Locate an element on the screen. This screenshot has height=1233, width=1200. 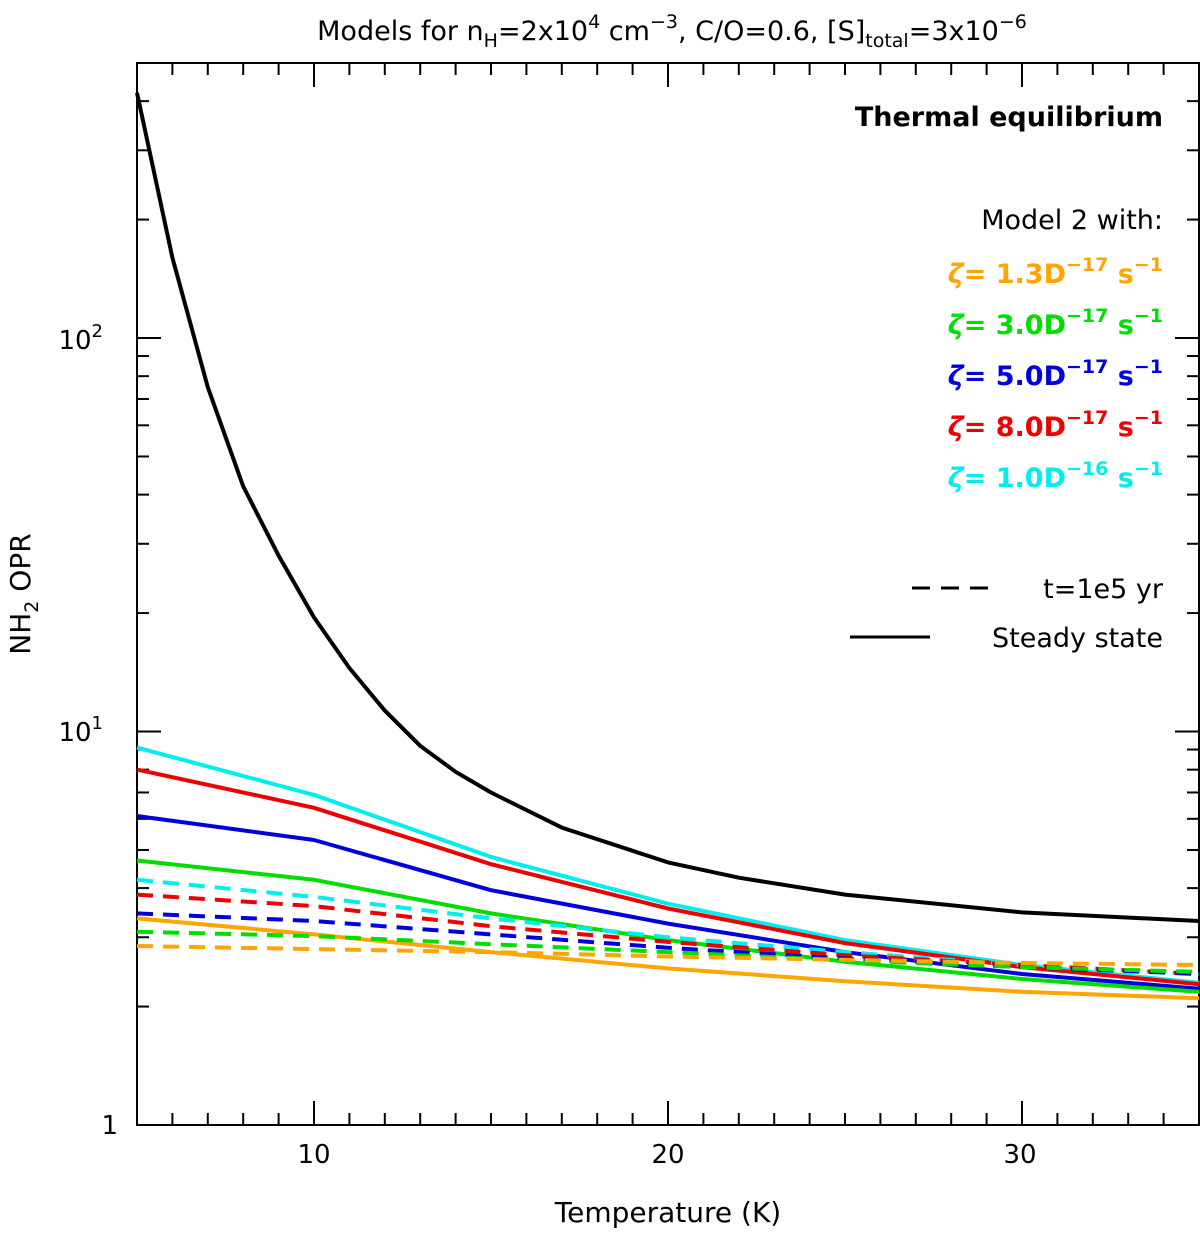
legend-item-zeta-8.0: ζ= 8.0D−17 s−1 is located at coordinates (1055, 425).